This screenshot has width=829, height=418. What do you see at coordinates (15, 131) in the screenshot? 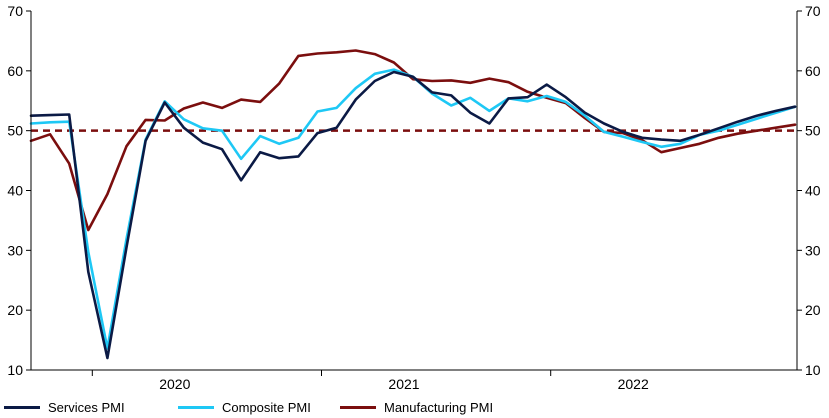
I see `y-left-tick-label: 50` at bounding box center [15, 131].